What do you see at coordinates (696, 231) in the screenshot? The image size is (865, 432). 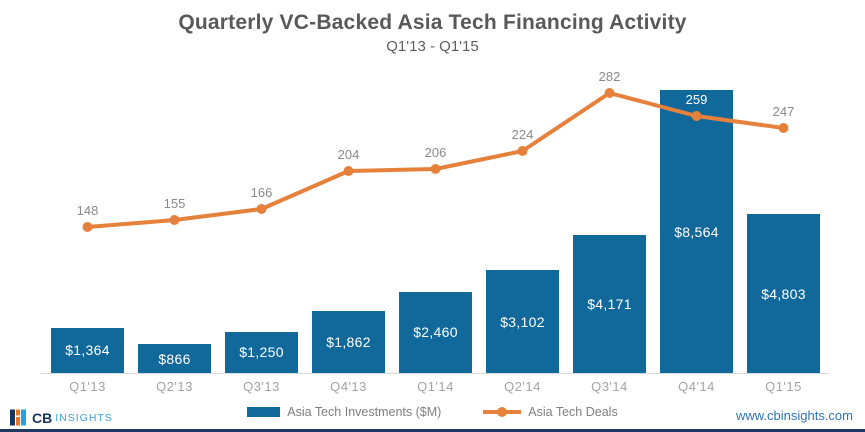 I see `bar-Q4'14` at bounding box center [696, 231].